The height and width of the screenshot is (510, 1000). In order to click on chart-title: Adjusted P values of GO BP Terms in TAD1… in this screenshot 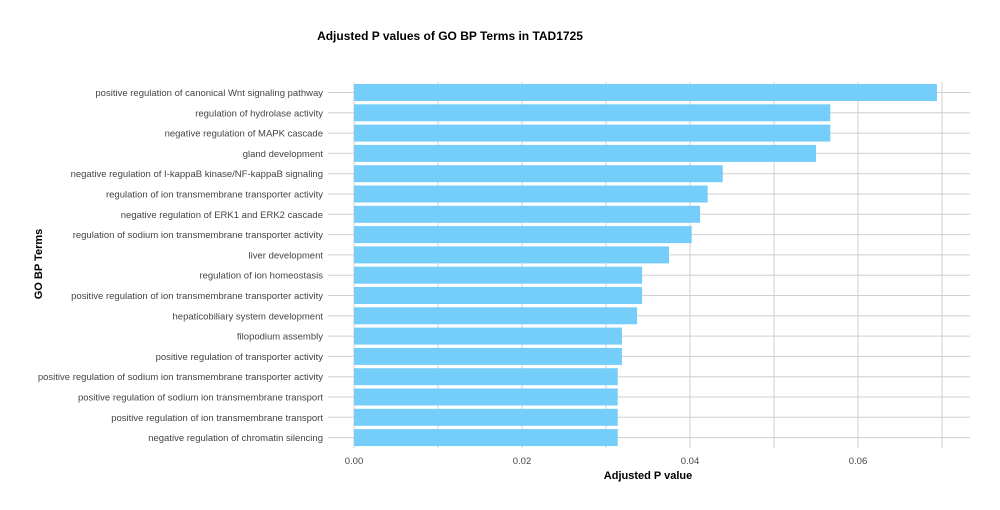, I will do `click(450, 36)`.